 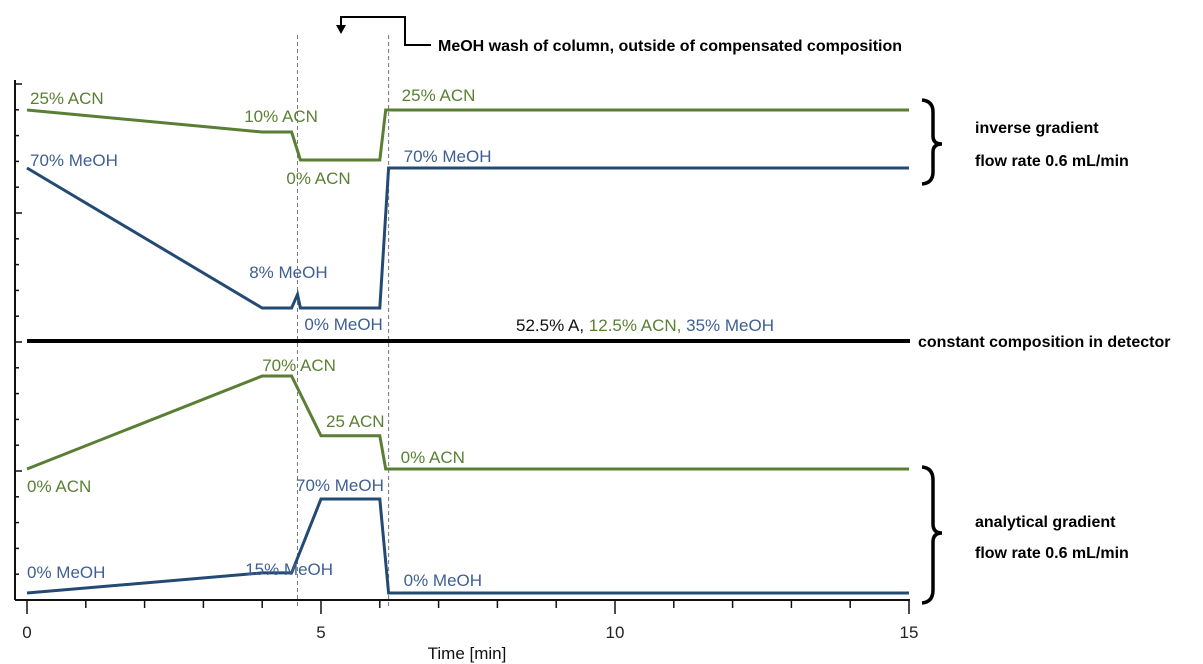 I want to click on x-axis-title: Time [min], so click(x=467, y=653).